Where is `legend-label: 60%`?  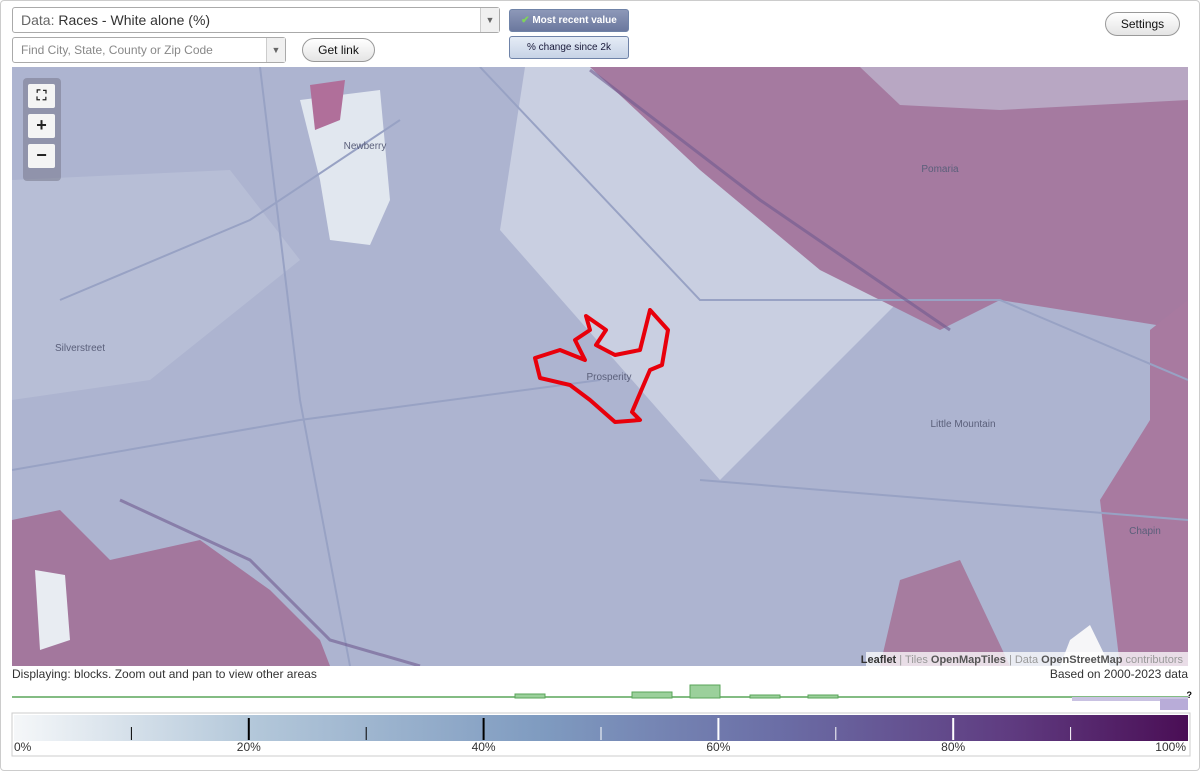 legend-label: 60% is located at coordinates (718, 747).